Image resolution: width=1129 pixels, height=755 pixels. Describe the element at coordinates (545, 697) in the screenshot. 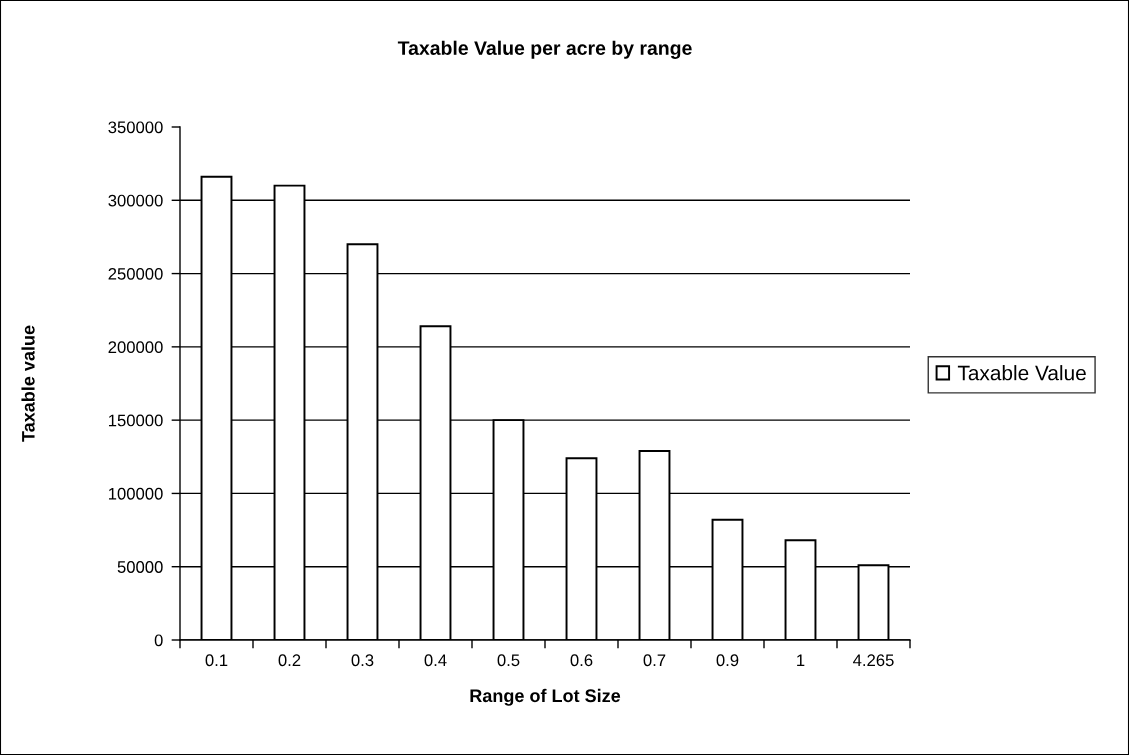

I see `x-axis-title: Range of Lot Size` at that location.